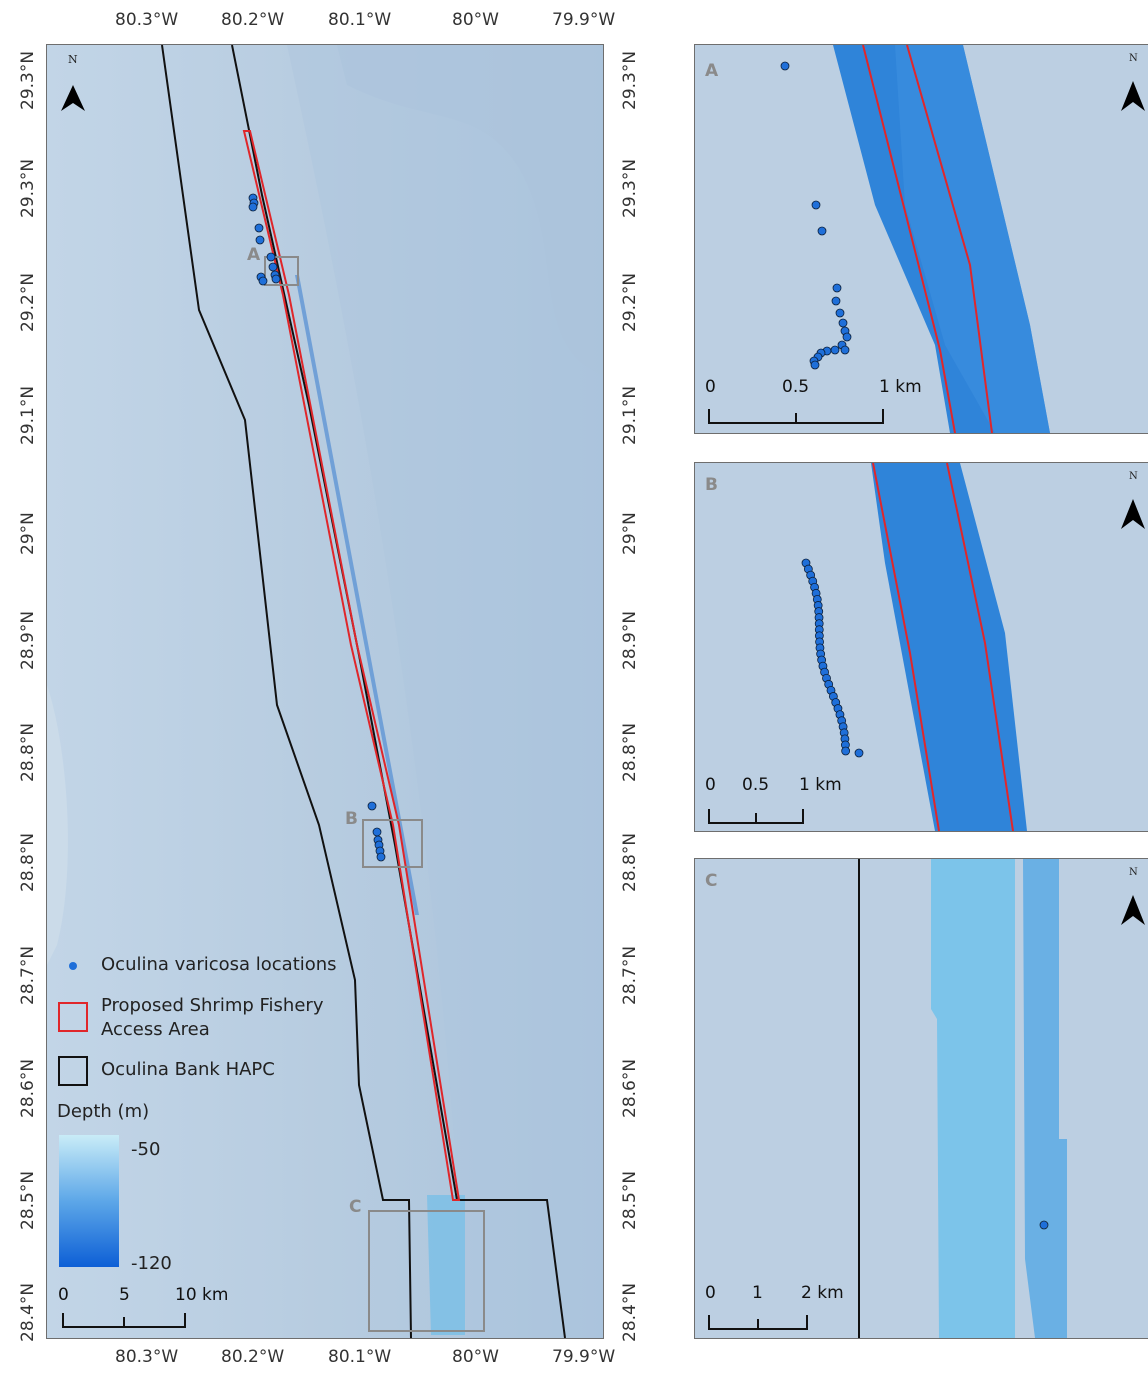  I want to click on inset-c-letter: C, so click(711, 881).